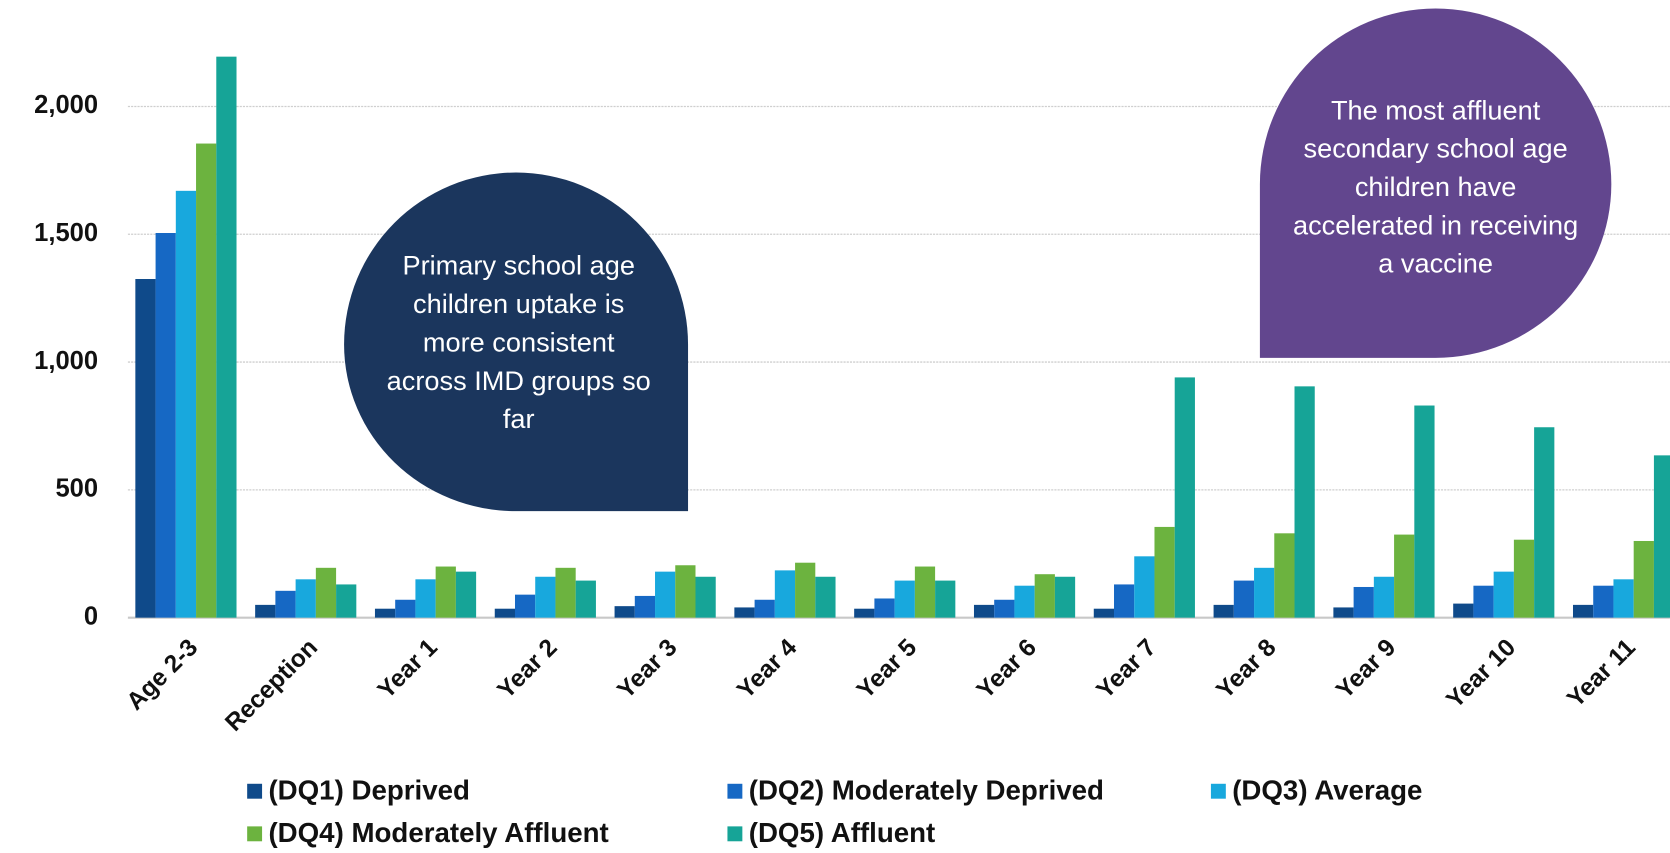  I want to click on y-tick-label: 500, so click(76, 489).